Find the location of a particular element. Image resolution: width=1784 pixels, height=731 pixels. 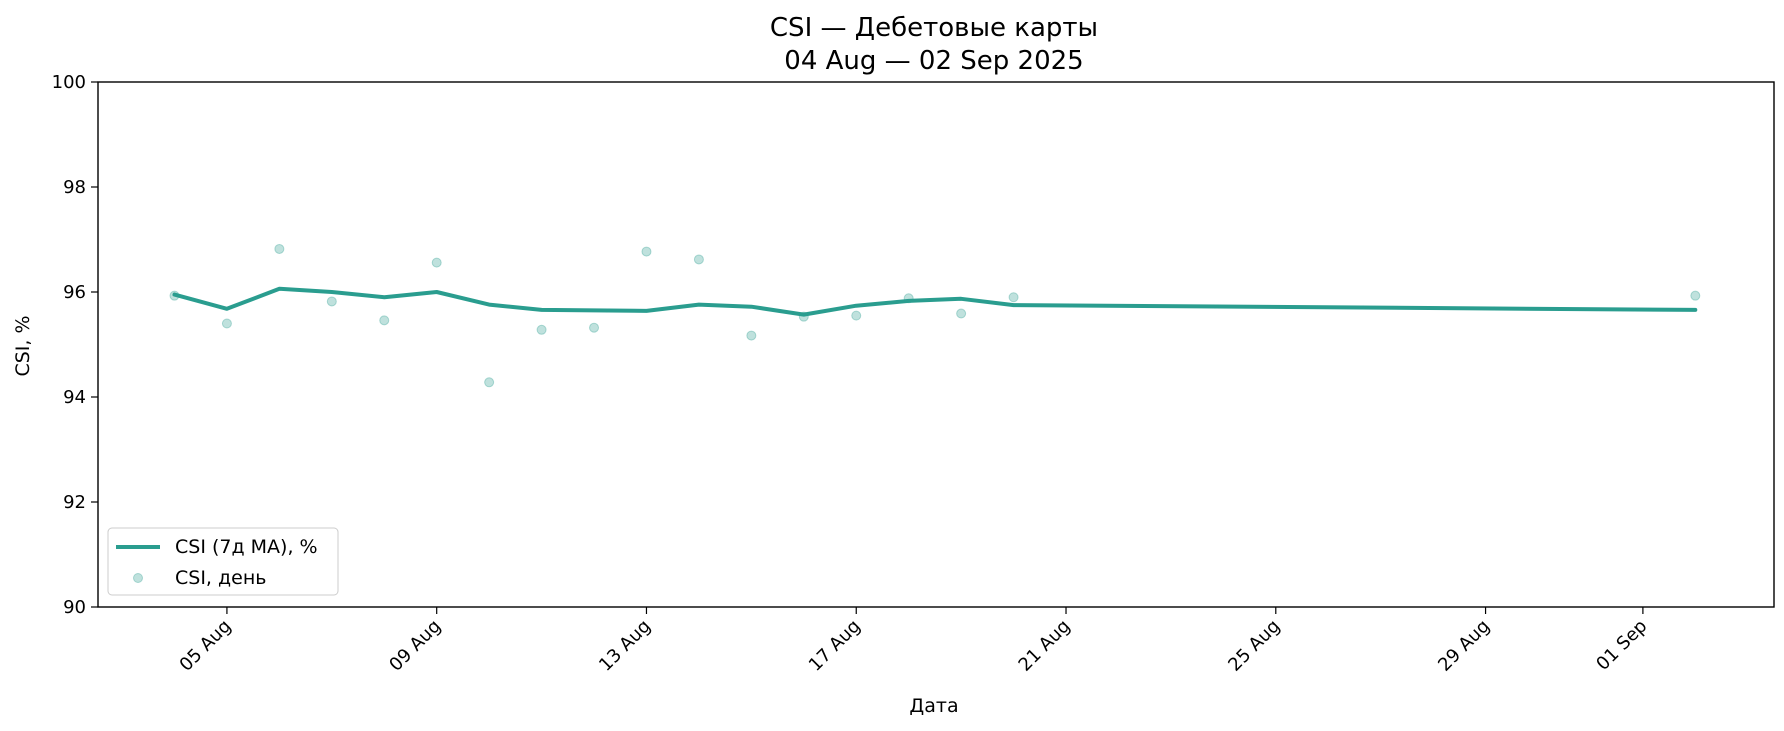

x-tick-label: 25 Aug is located at coordinates (1254, 646).